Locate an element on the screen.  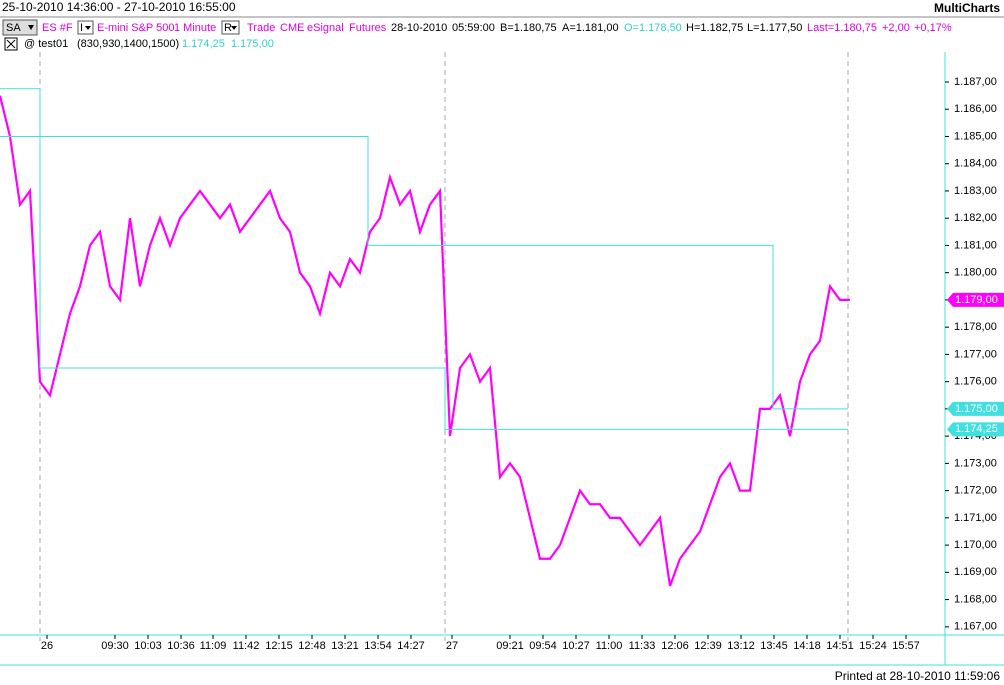
x-tick-label: 10:36 is located at coordinates (181, 646).